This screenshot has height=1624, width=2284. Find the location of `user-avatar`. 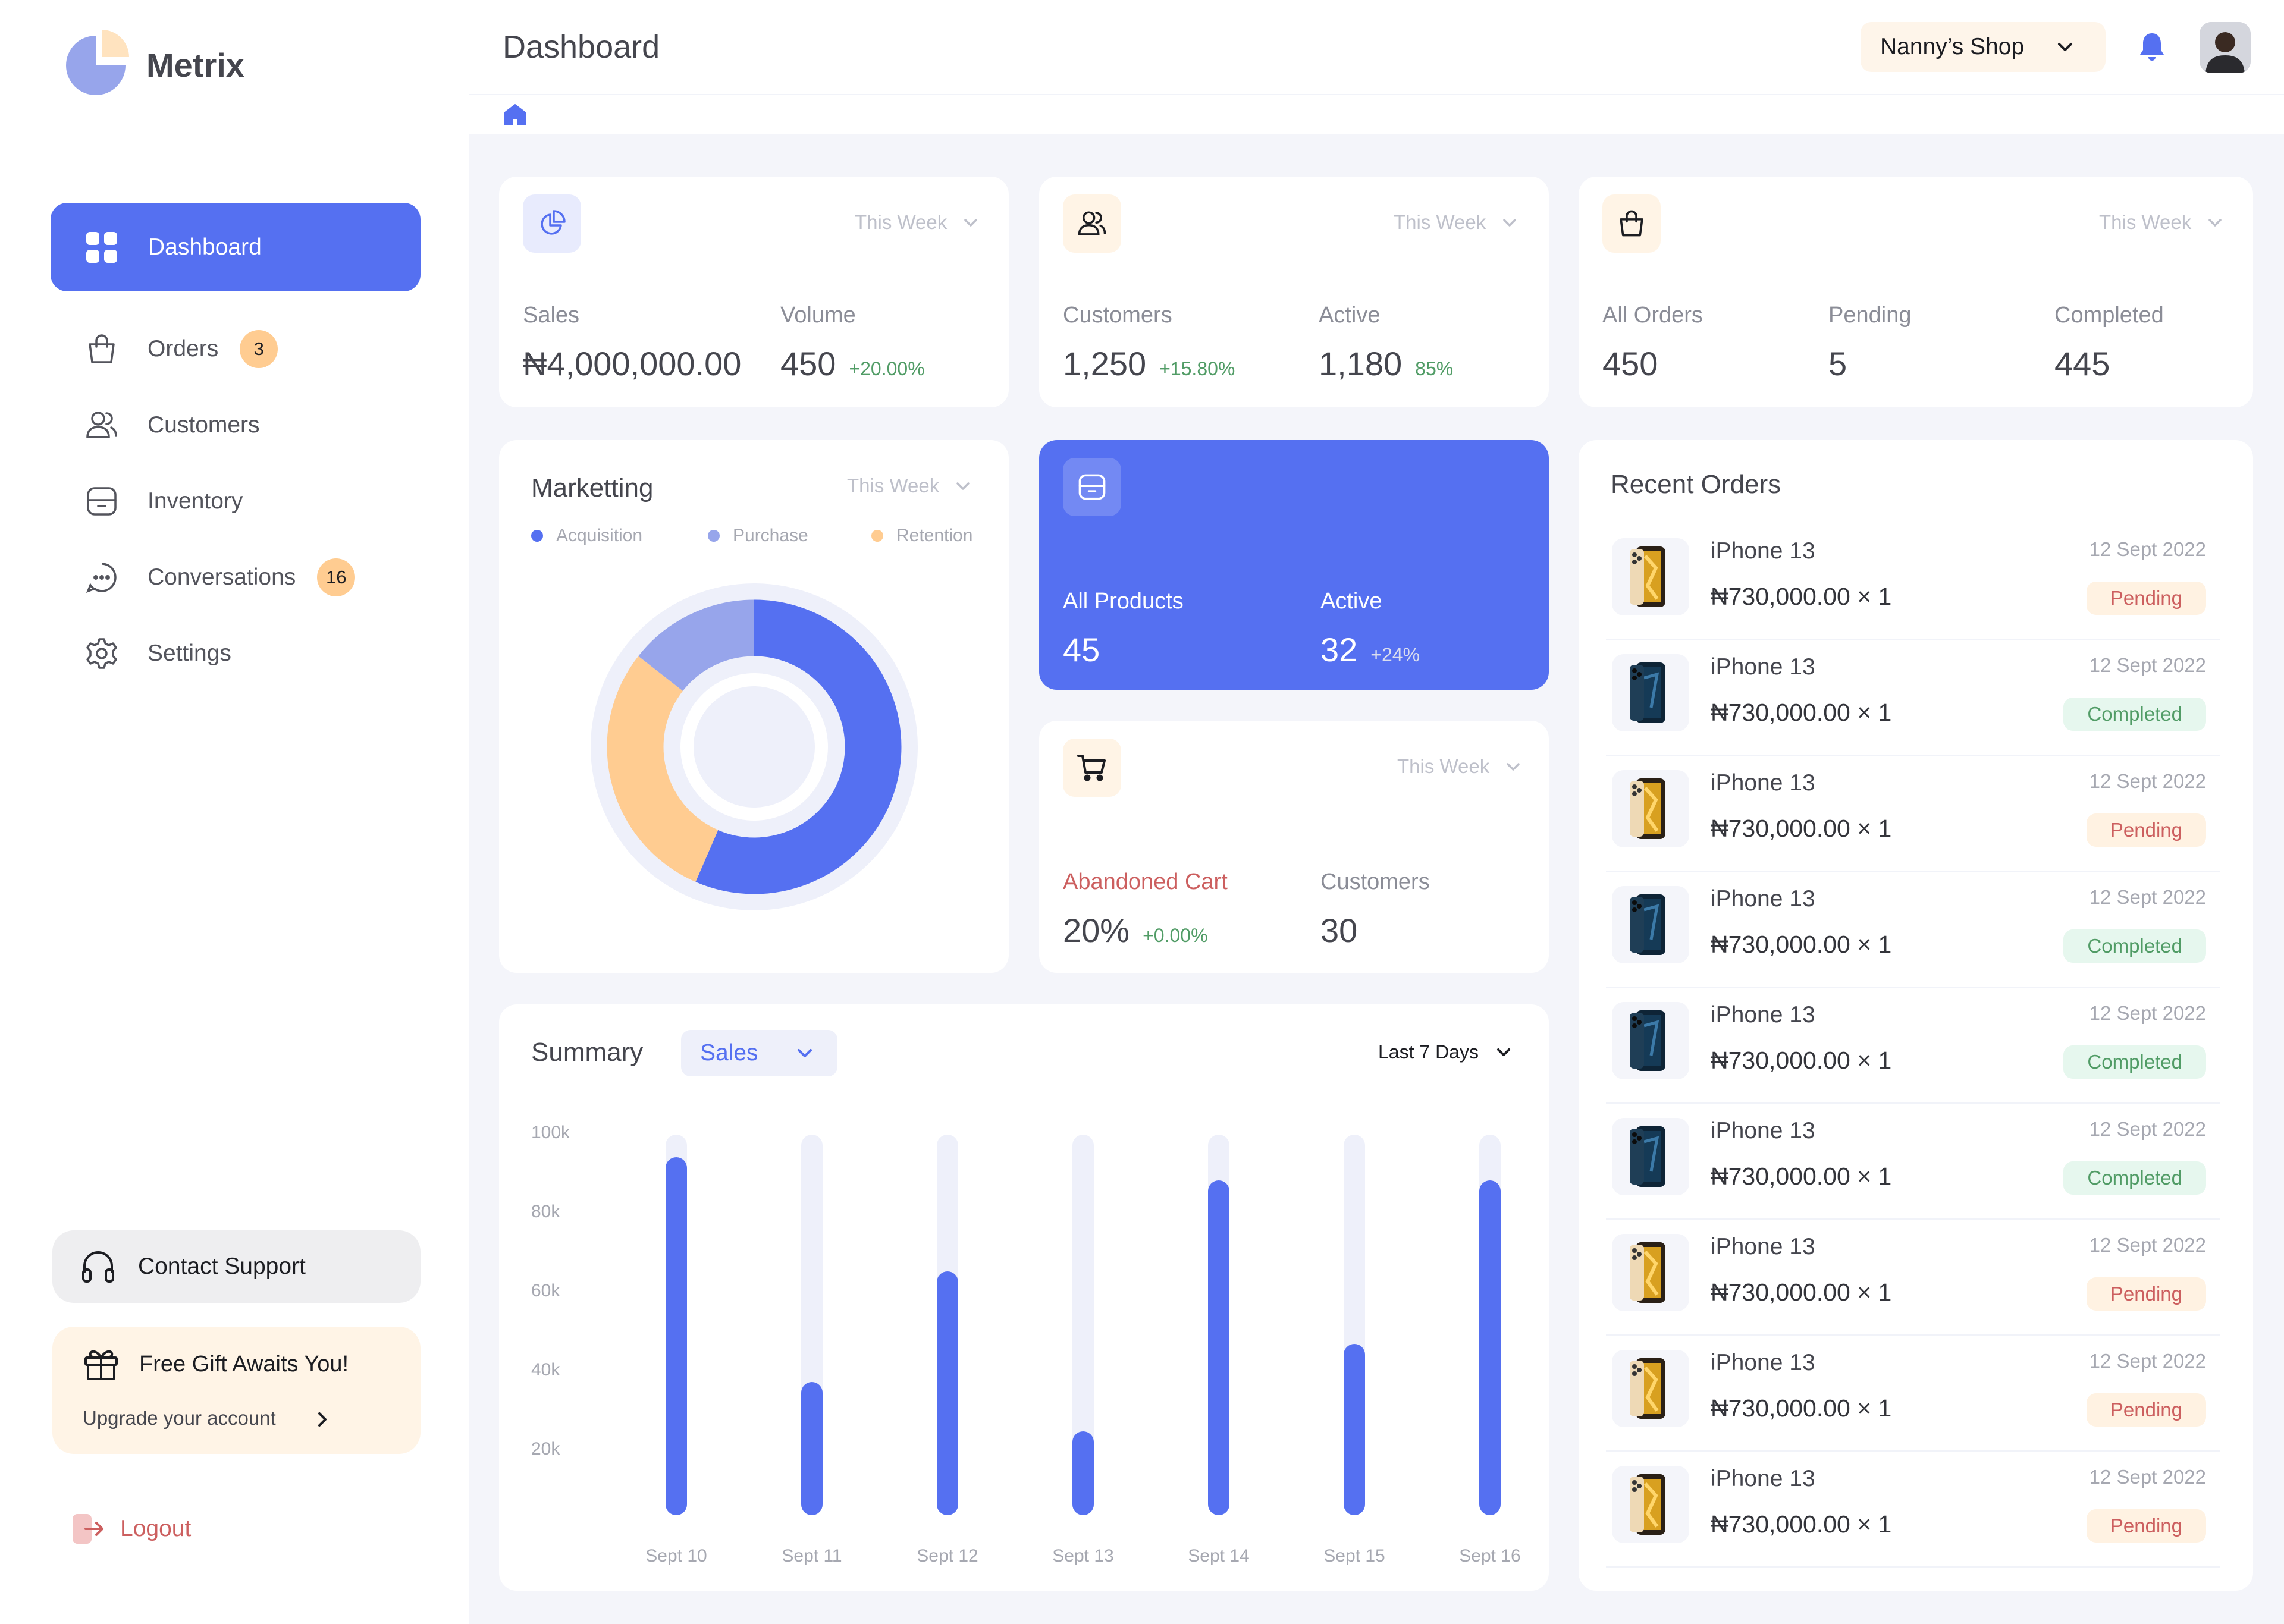

user-avatar is located at coordinates (2226, 47).